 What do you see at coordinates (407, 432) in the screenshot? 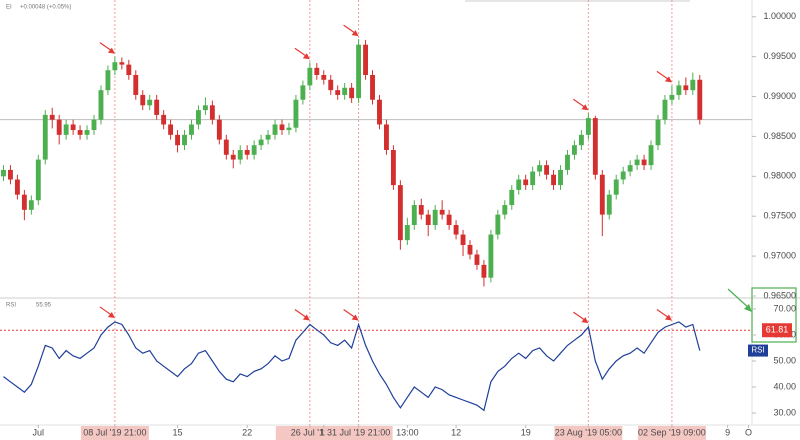
I see `x-tick-label: 13:00` at bounding box center [407, 432].